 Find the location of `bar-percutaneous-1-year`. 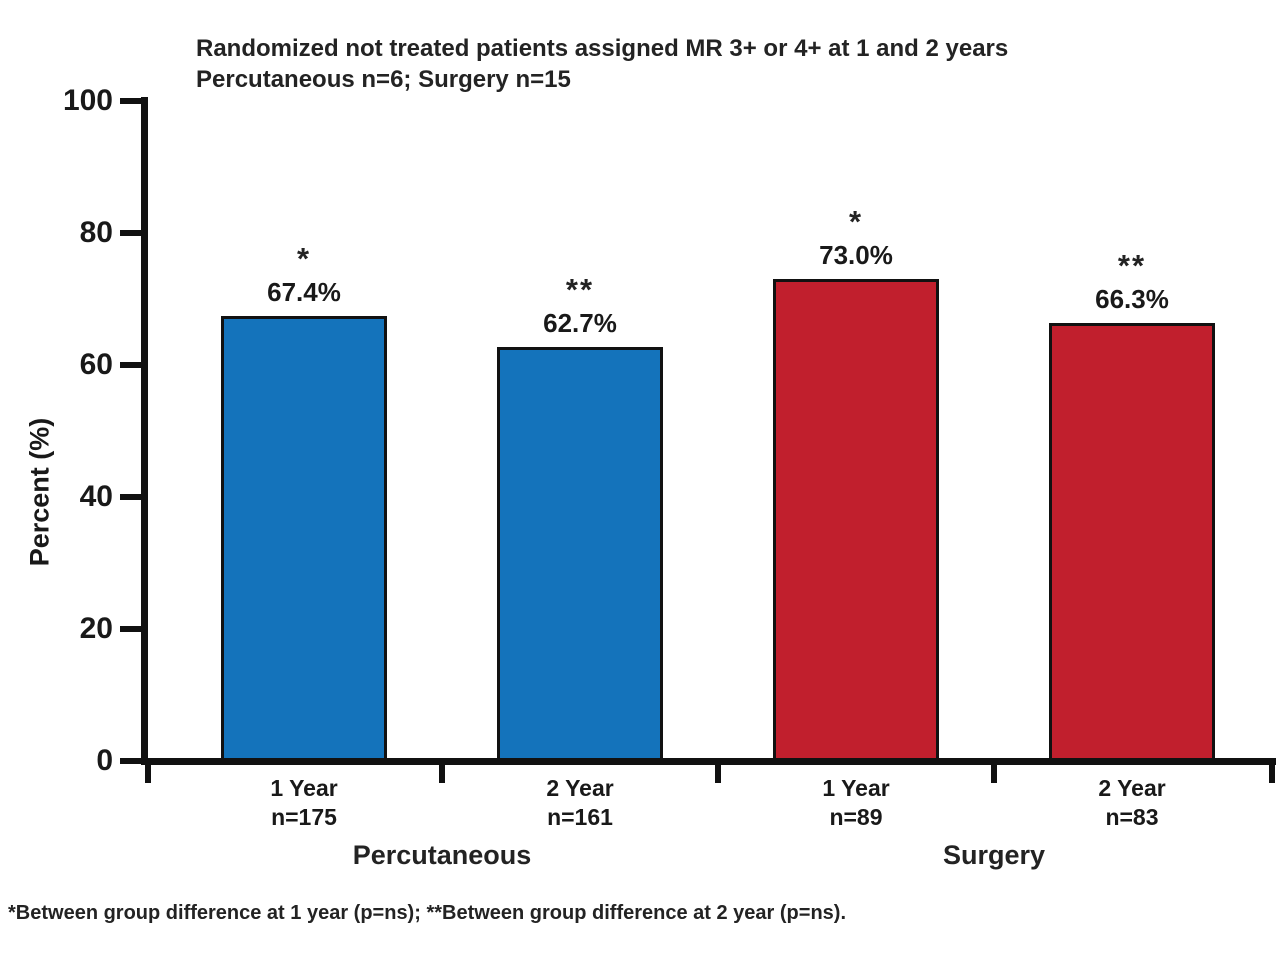

bar-percutaneous-1-year is located at coordinates (304, 538).